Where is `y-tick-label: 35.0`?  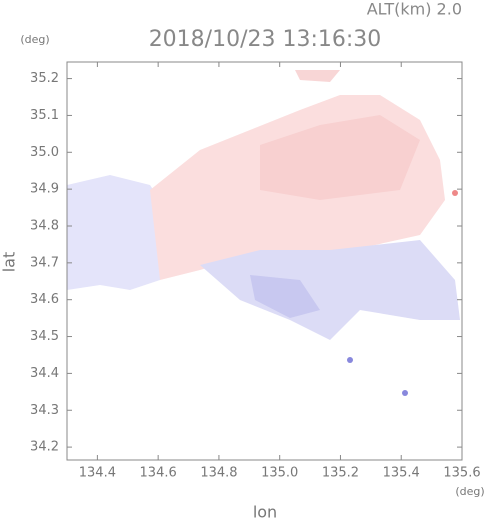 y-tick-label: 35.0 is located at coordinates (44, 152).